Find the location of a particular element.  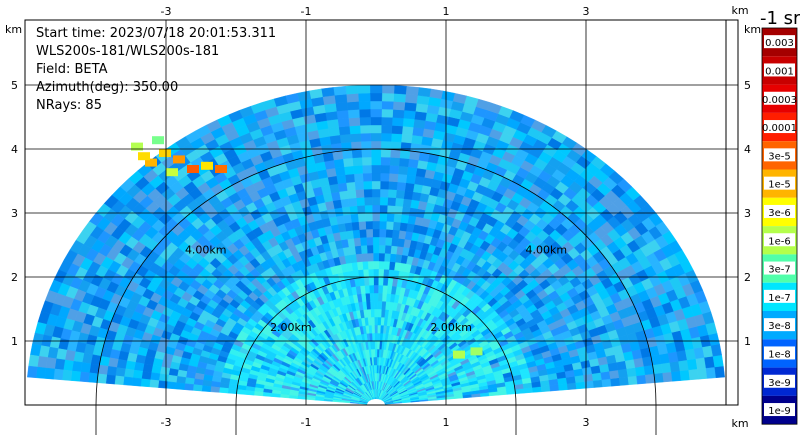

x-tick-label-top: 3 is located at coordinates (586, 11).